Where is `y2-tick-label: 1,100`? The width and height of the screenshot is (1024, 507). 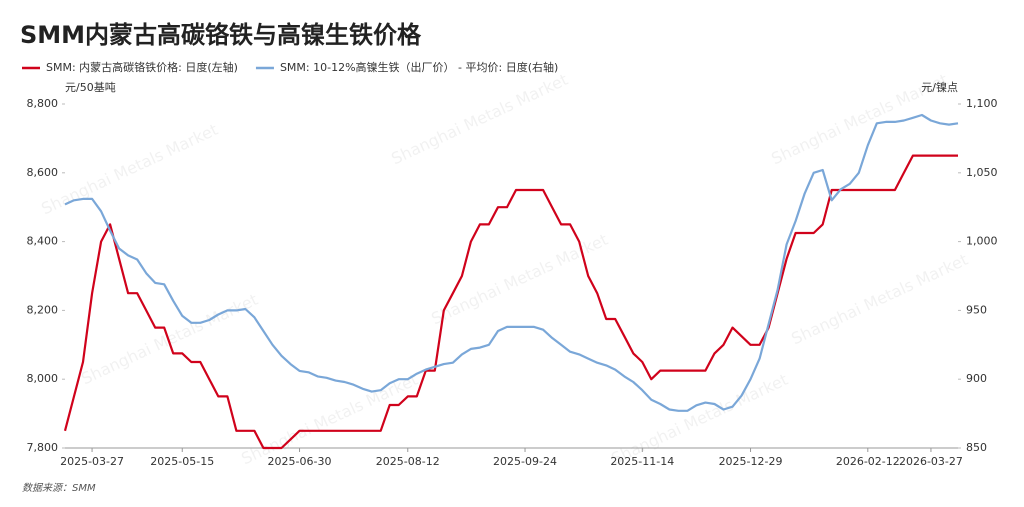
y2-tick-label: 1,100 is located at coordinates (982, 103).